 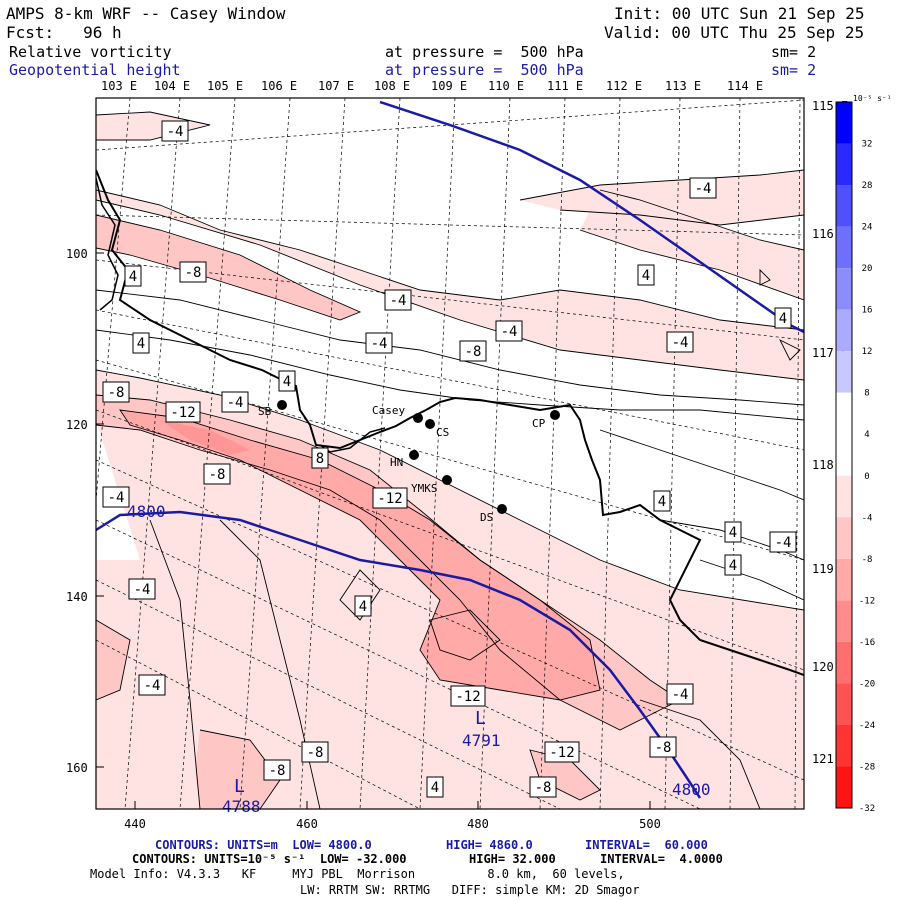 What do you see at coordinates (392, 86) in the screenshot?
I see `lon-label: 108 E` at bounding box center [392, 86].